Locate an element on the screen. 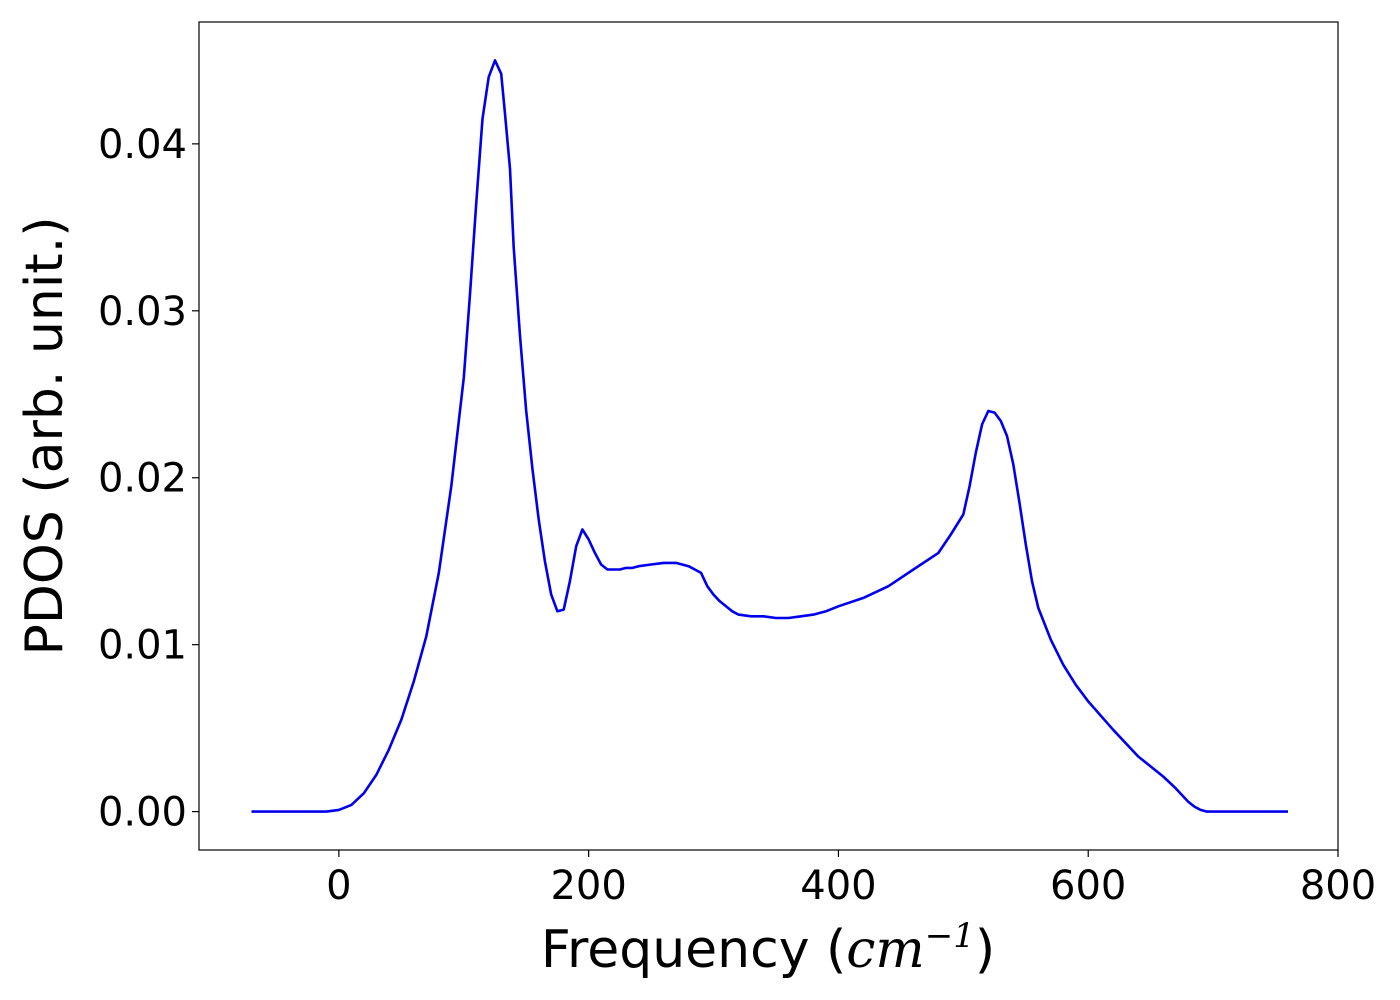 The image size is (1400, 1000). x-axis-ticks: 0 200 400 600 800 is located at coordinates (851, 879).